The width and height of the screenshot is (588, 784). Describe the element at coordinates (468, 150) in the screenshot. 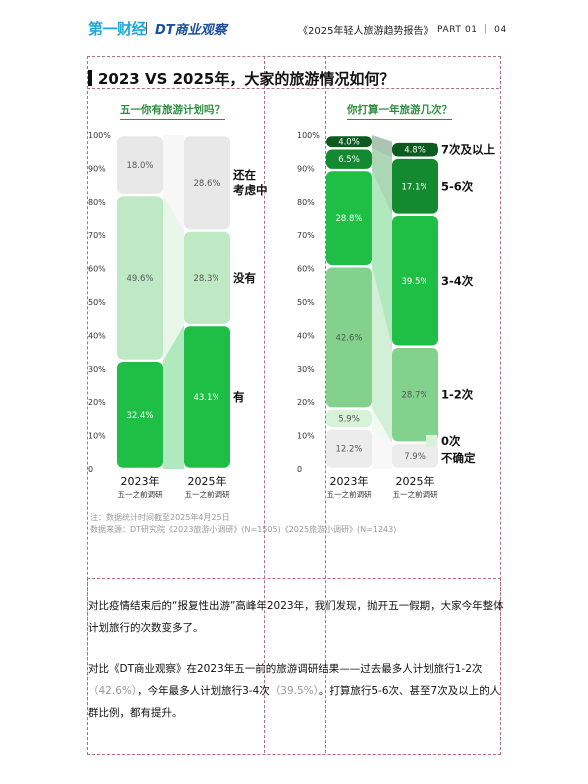

I see `chart2-legend-label-0: 7次及以上` at that location.